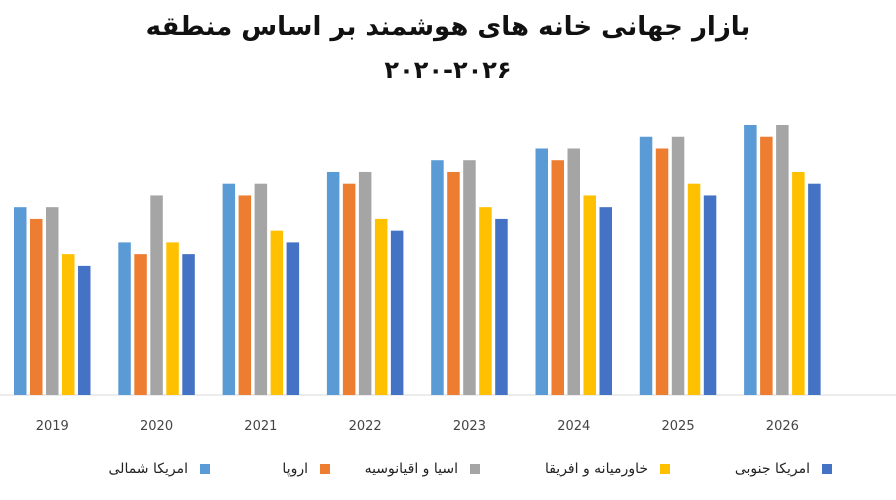 Image resolution: width=896 pixels, height=500 pixels. Describe the element at coordinates (148, 469) in the screenshot. I see `legend-label: امریکا شمالی` at that location.